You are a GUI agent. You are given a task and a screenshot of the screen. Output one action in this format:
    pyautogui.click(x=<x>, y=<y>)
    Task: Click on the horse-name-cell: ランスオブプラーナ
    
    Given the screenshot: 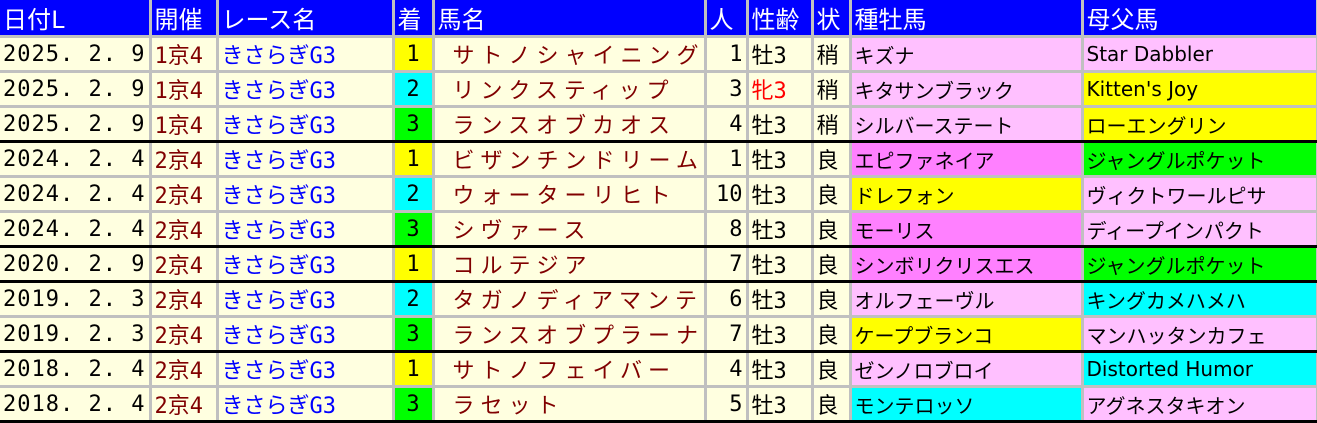 What is the action you would take?
    pyautogui.click(x=570, y=334)
    